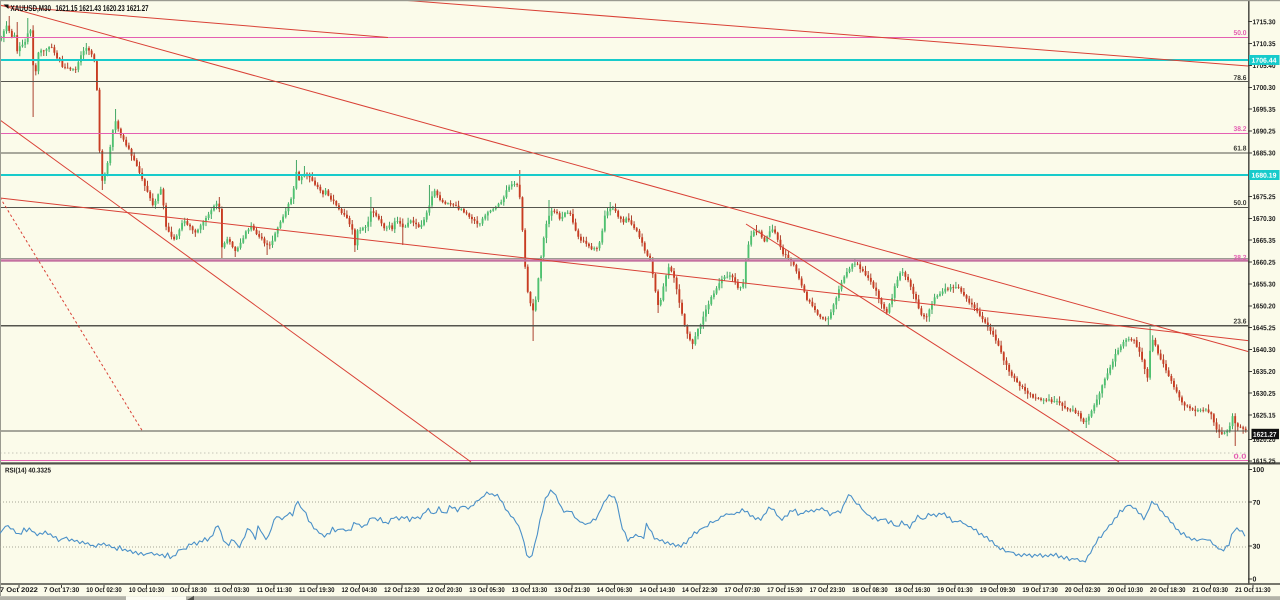 This screenshot has width=1280, height=600. Describe the element at coordinates (1211, 590) in the screenshot. I see `svg-text: 21 Oct 03:30` at that location.